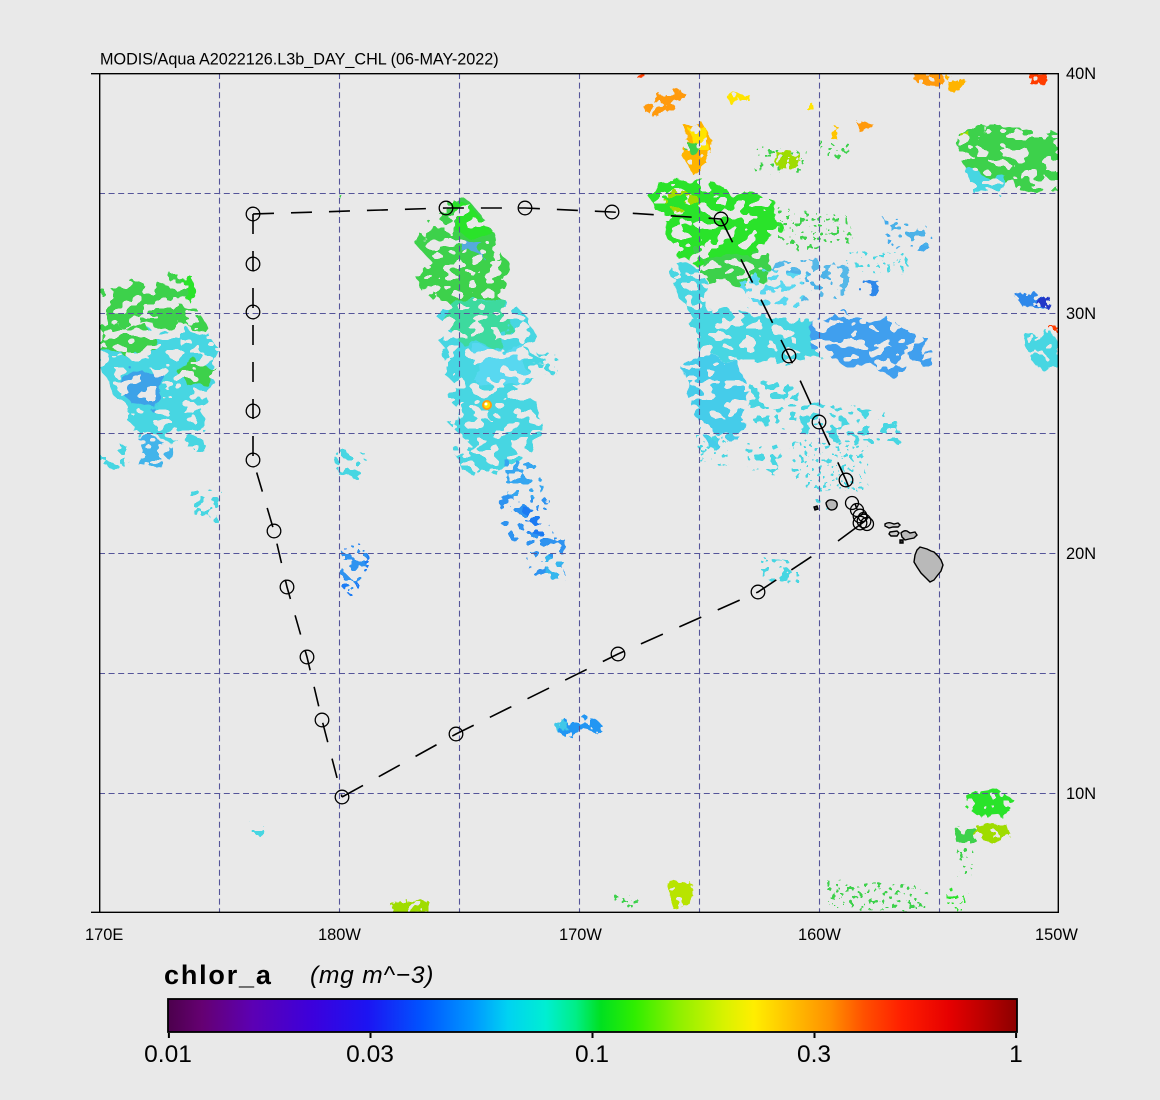 The height and width of the screenshot is (1100, 1160). Describe the element at coordinates (1081, 314) in the screenshot. I see `svg-text: 30N` at that location.